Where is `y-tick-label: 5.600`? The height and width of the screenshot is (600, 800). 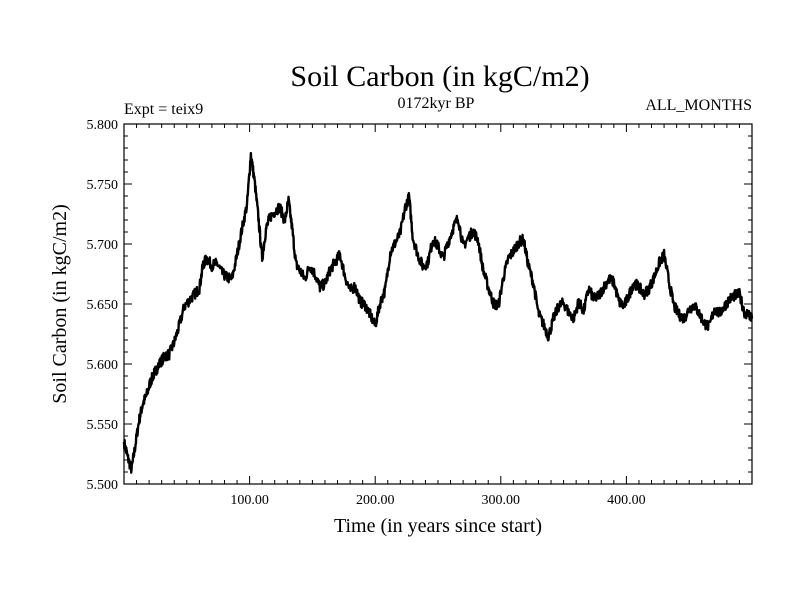
y-tick-label: 5.600 is located at coordinates (103, 365).